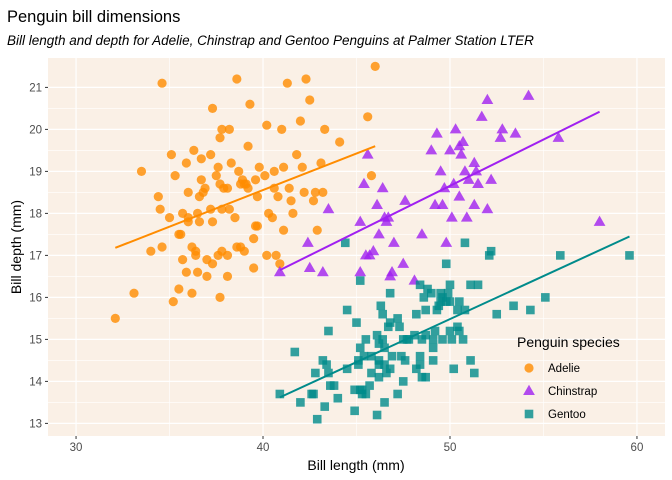 The width and height of the screenshot is (672, 480). I want to click on y-tick-label: 19, so click(35, 172).